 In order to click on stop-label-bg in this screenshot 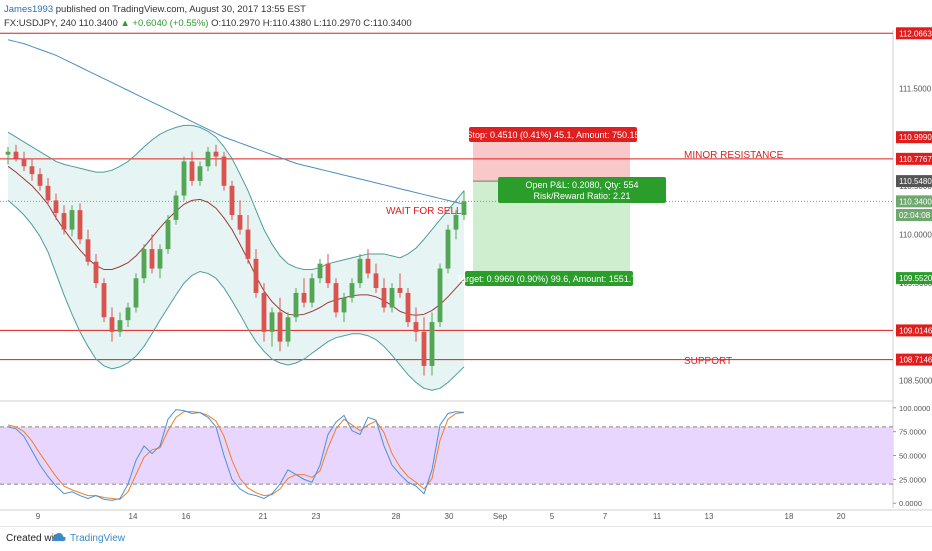, I will do `click(553, 134)`.